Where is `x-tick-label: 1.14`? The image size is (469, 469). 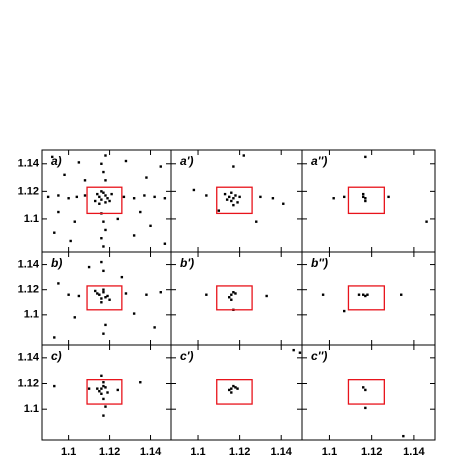
x-tick-label: 1.14 is located at coordinates (281, 452).